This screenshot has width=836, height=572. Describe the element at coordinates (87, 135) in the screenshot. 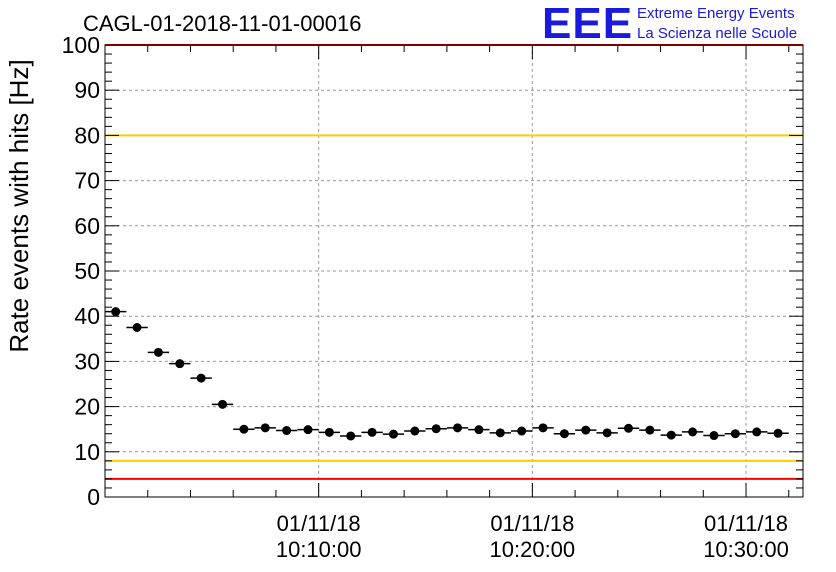

I see `y-tick-label: 80` at that location.